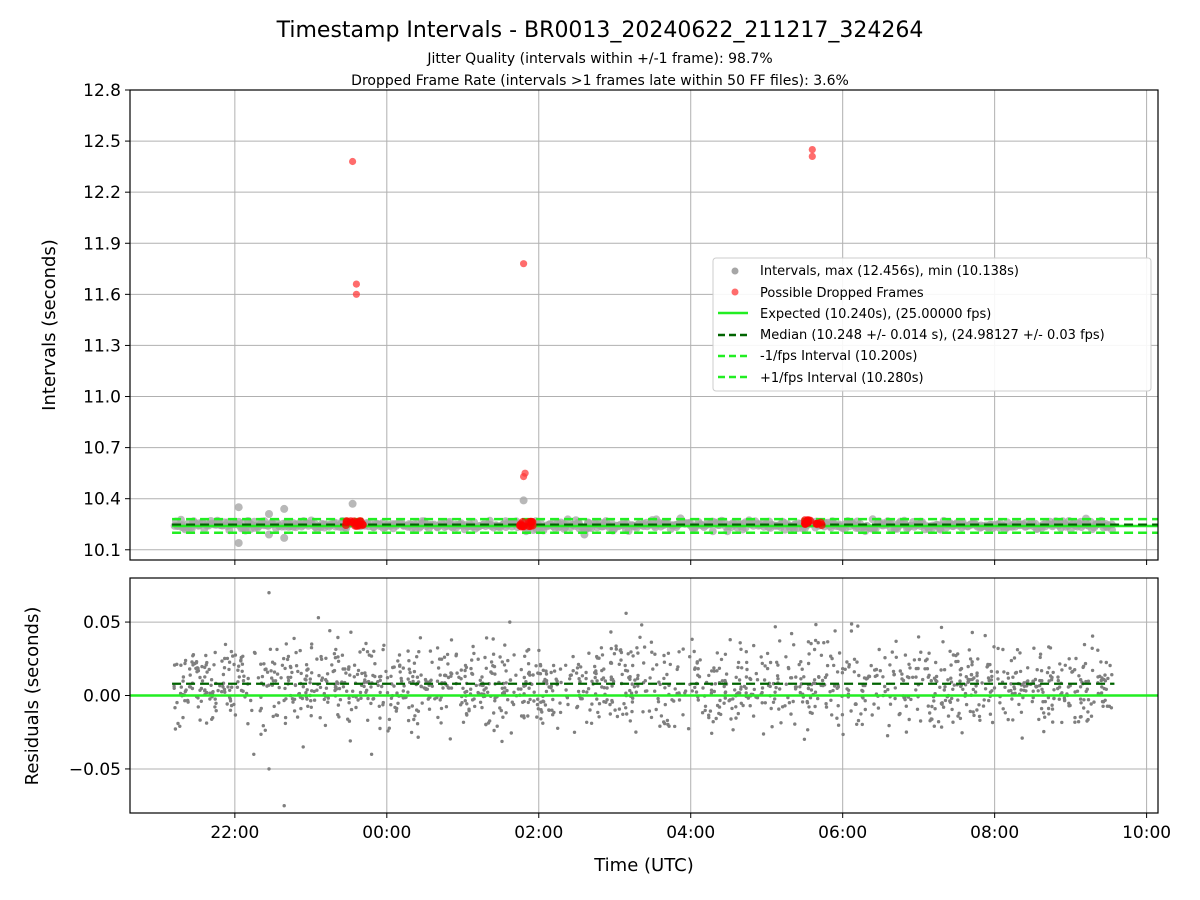 The width and height of the screenshot is (1200, 900). What do you see at coordinates (353, 161) in the screenshot?
I see `dropped-frame-point` at bounding box center [353, 161].